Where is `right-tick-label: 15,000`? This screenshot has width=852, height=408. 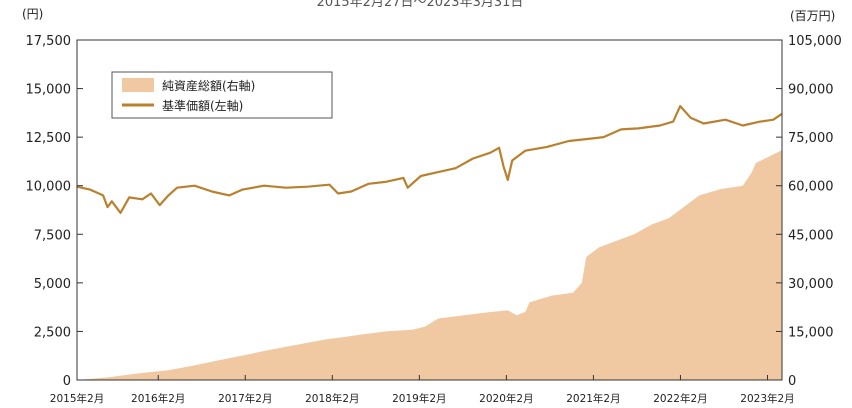 right-tick-label: 15,000 is located at coordinates (811, 332).